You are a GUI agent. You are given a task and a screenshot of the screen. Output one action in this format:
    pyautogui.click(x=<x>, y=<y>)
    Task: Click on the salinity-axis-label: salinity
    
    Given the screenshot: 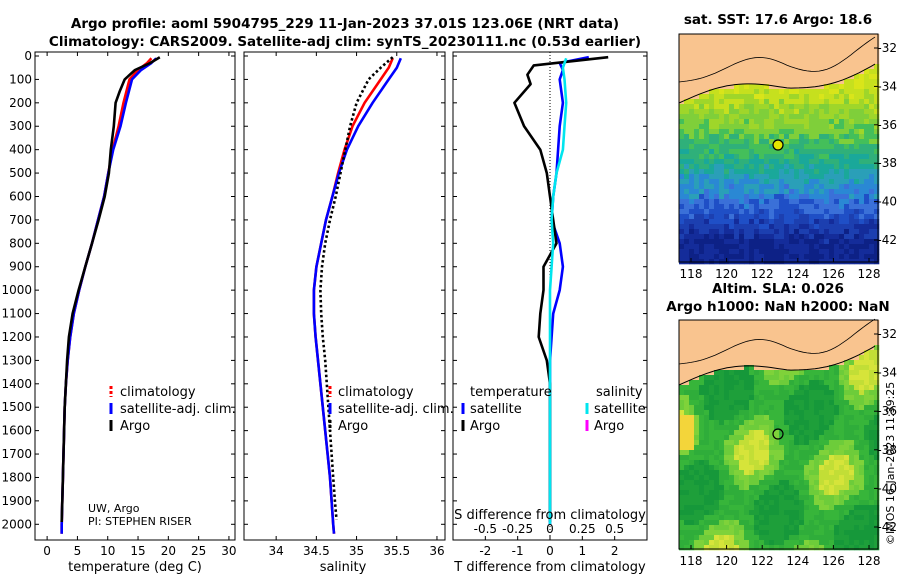 What is the action you would take?
    pyautogui.click(x=343, y=567)
    